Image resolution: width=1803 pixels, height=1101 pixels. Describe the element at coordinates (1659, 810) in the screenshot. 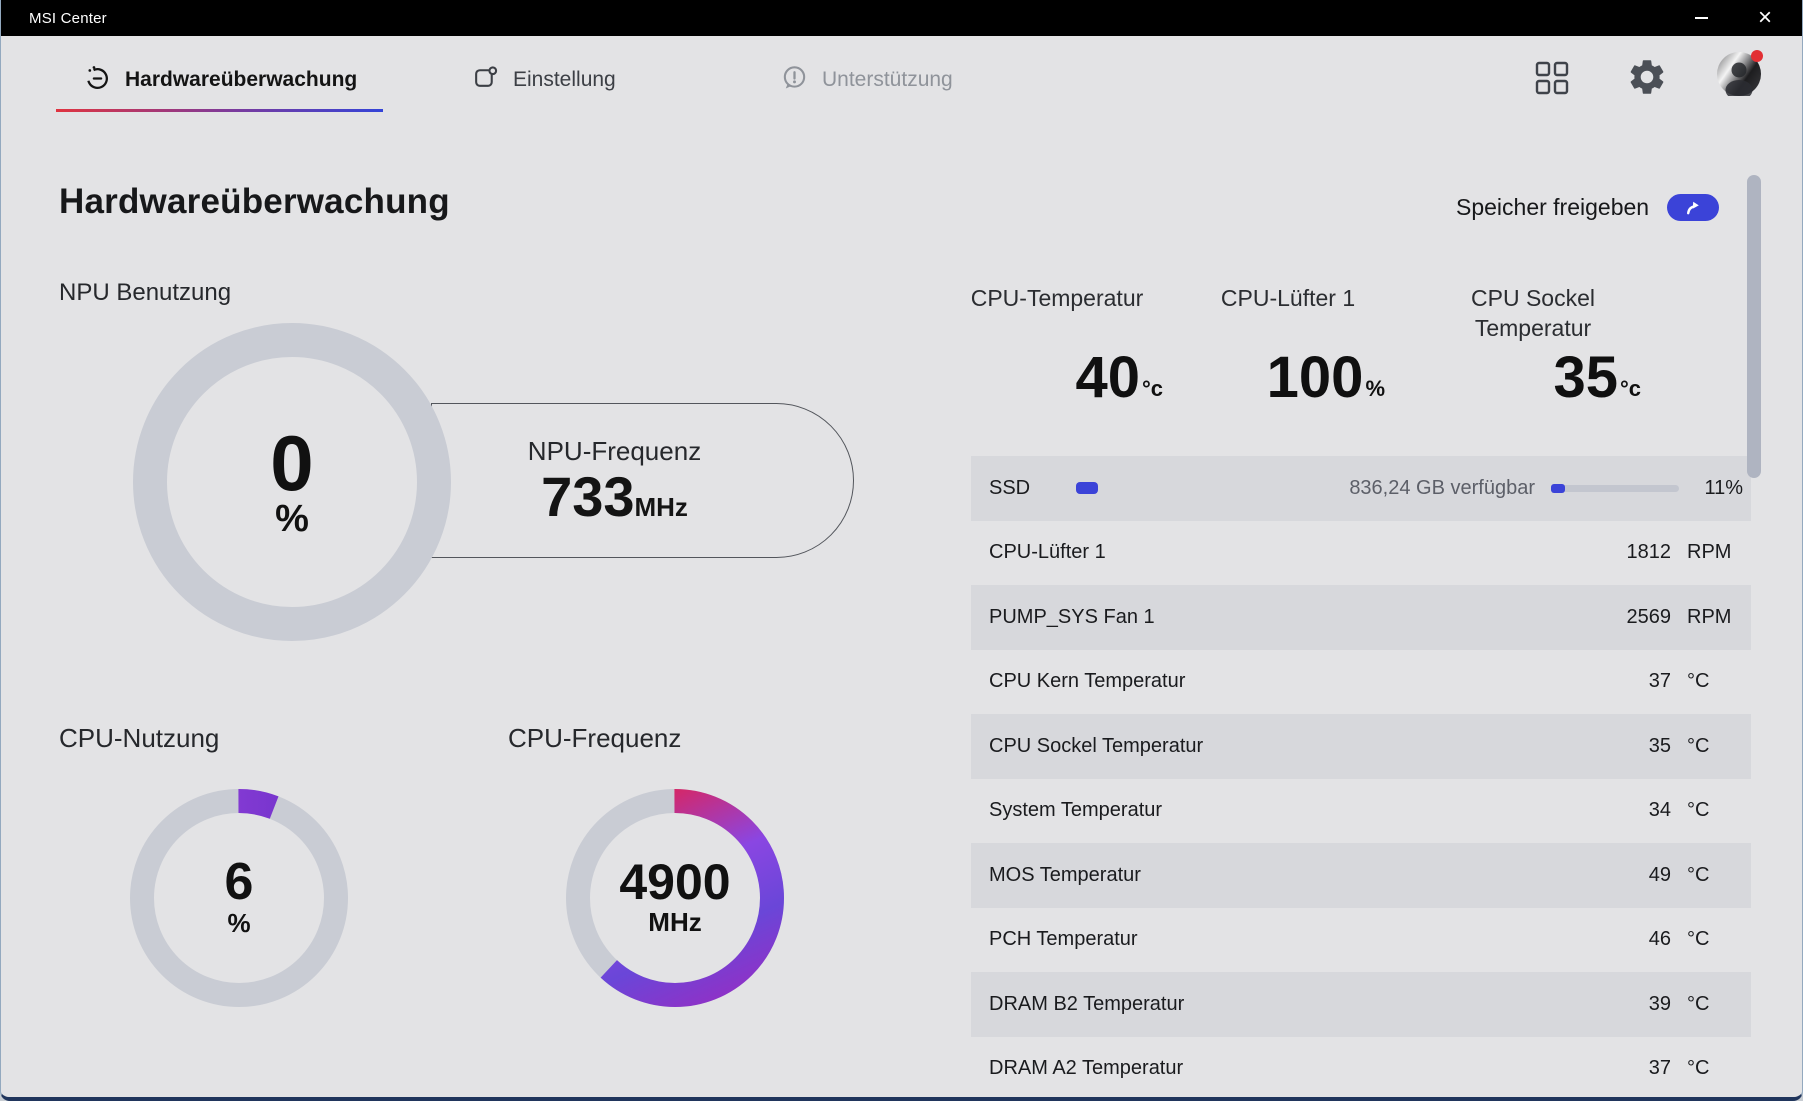

I see `sensor-value: 34` at that location.